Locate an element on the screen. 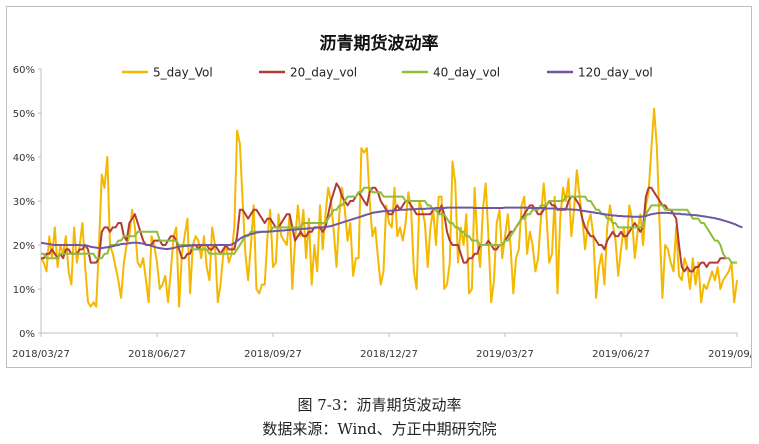 This screenshot has width=759, height=444. y-tick-label: 0% is located at coordinates (27, 334).